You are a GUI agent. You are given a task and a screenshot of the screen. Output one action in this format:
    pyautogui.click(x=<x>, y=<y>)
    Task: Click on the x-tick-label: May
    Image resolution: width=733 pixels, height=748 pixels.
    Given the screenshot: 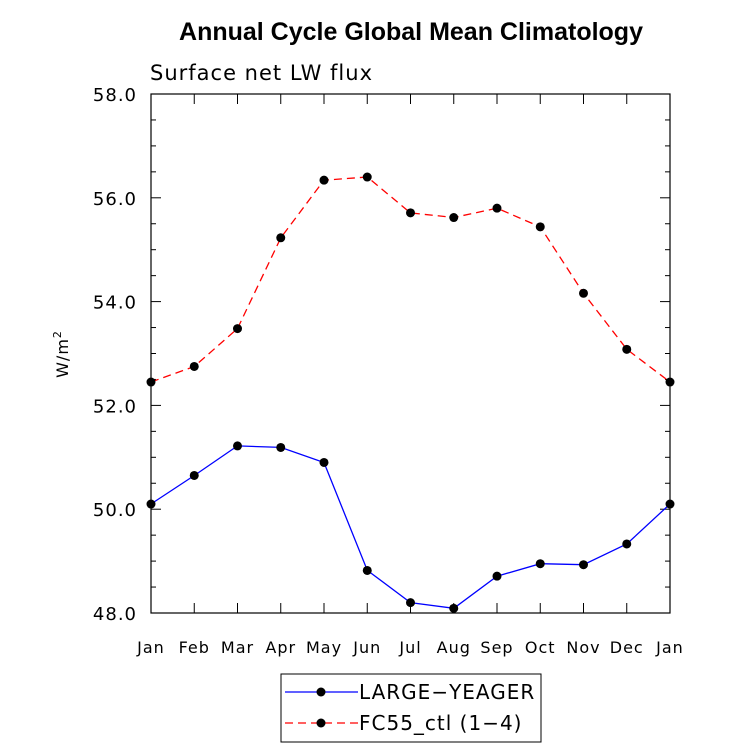 What is the action you would take?
    pyautogui.click(x=324, y=647)
    